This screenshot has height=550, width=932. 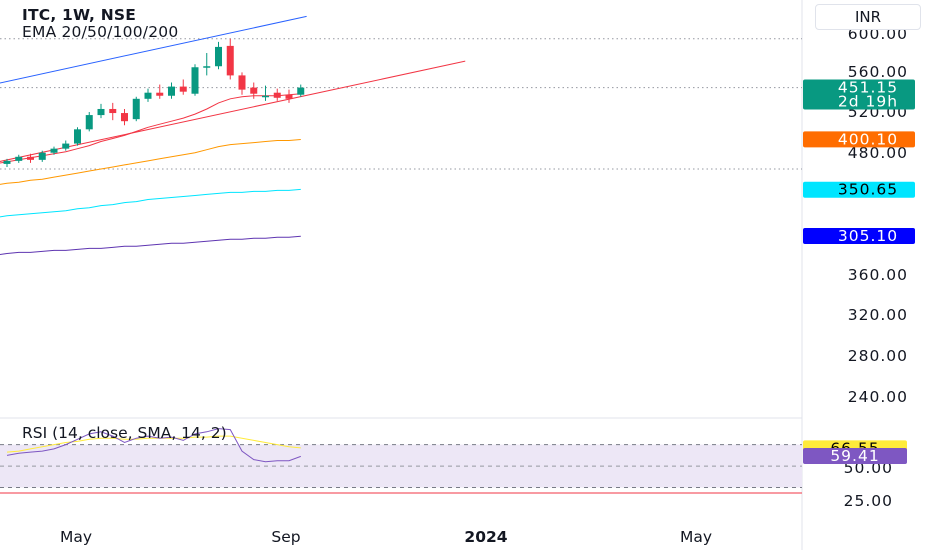 What do you see at coordinates (150, 203) in the screenshot?
I see `ema100-line` at bounding box center [150, 203].